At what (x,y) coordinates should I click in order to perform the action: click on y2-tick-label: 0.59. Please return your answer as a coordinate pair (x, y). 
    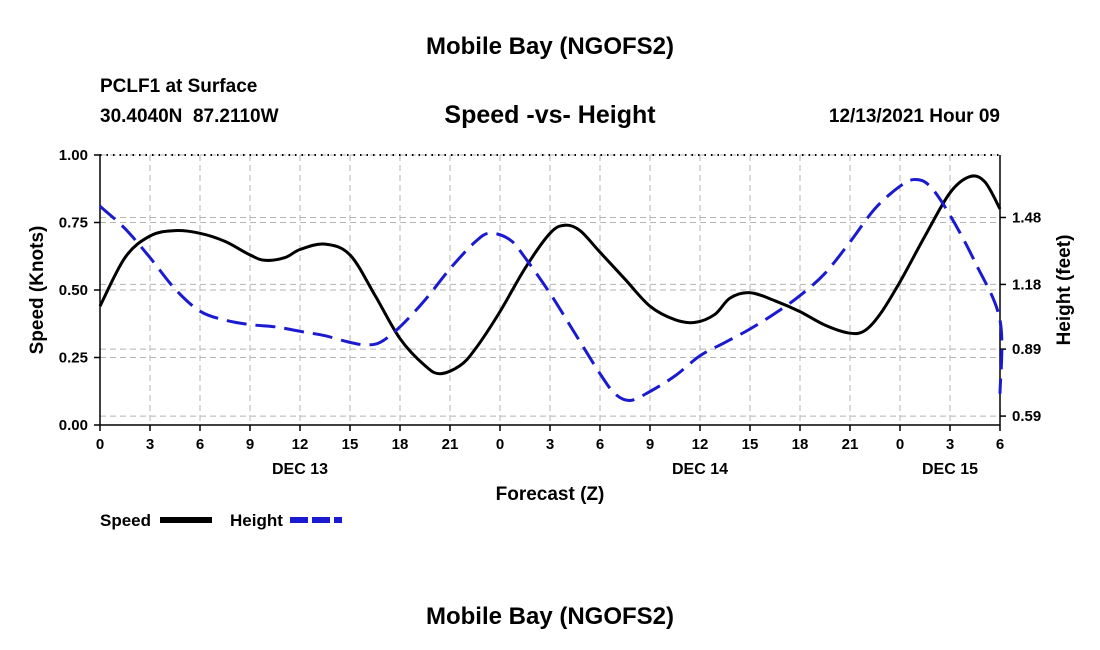
    Looking at the image, I should click on (1026, 416).